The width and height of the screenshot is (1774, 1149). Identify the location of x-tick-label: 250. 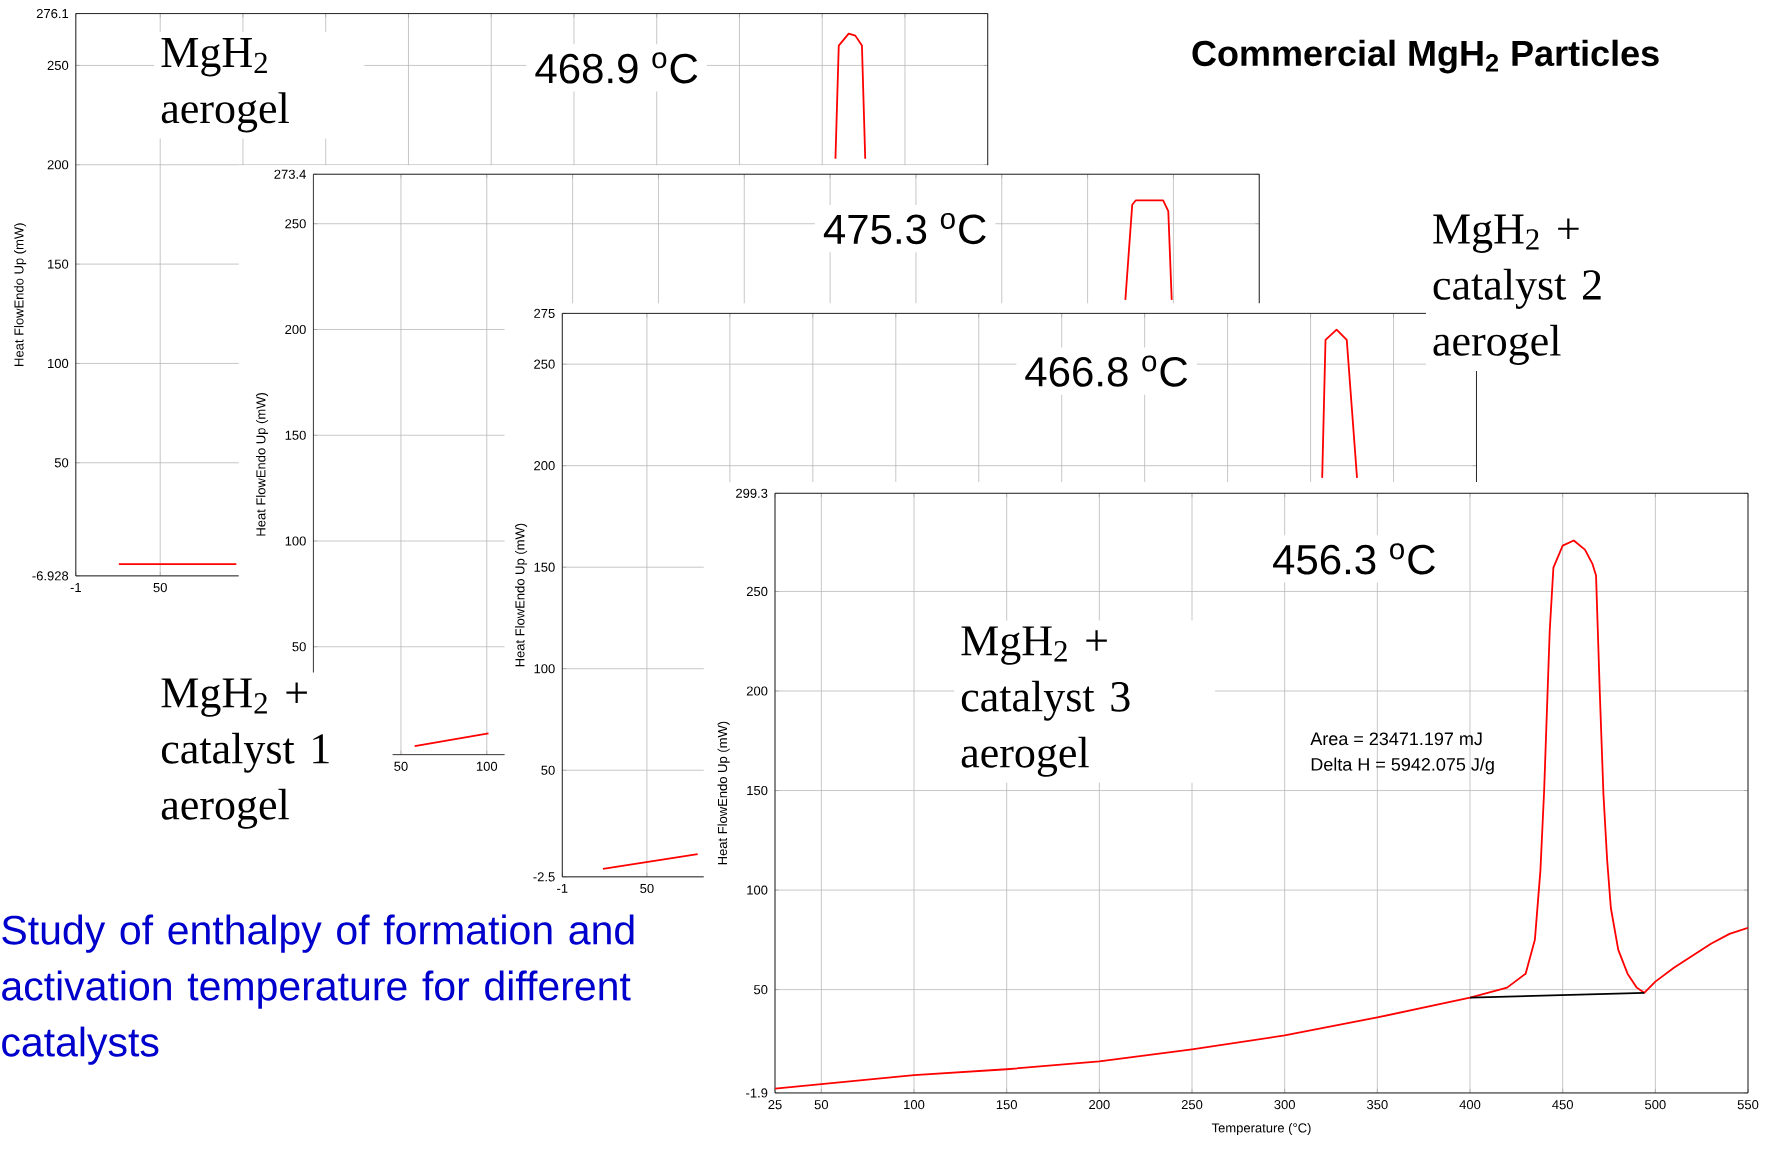
(1192, 1105).